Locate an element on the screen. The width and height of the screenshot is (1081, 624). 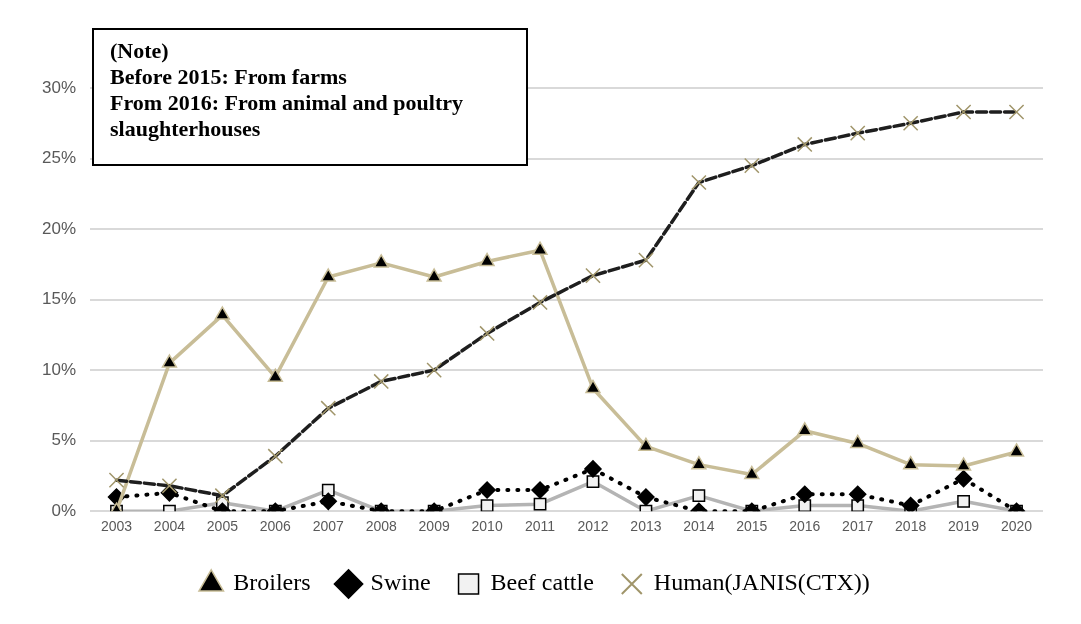
x-tick-label: 2015 is located at coordinates (752, 526).